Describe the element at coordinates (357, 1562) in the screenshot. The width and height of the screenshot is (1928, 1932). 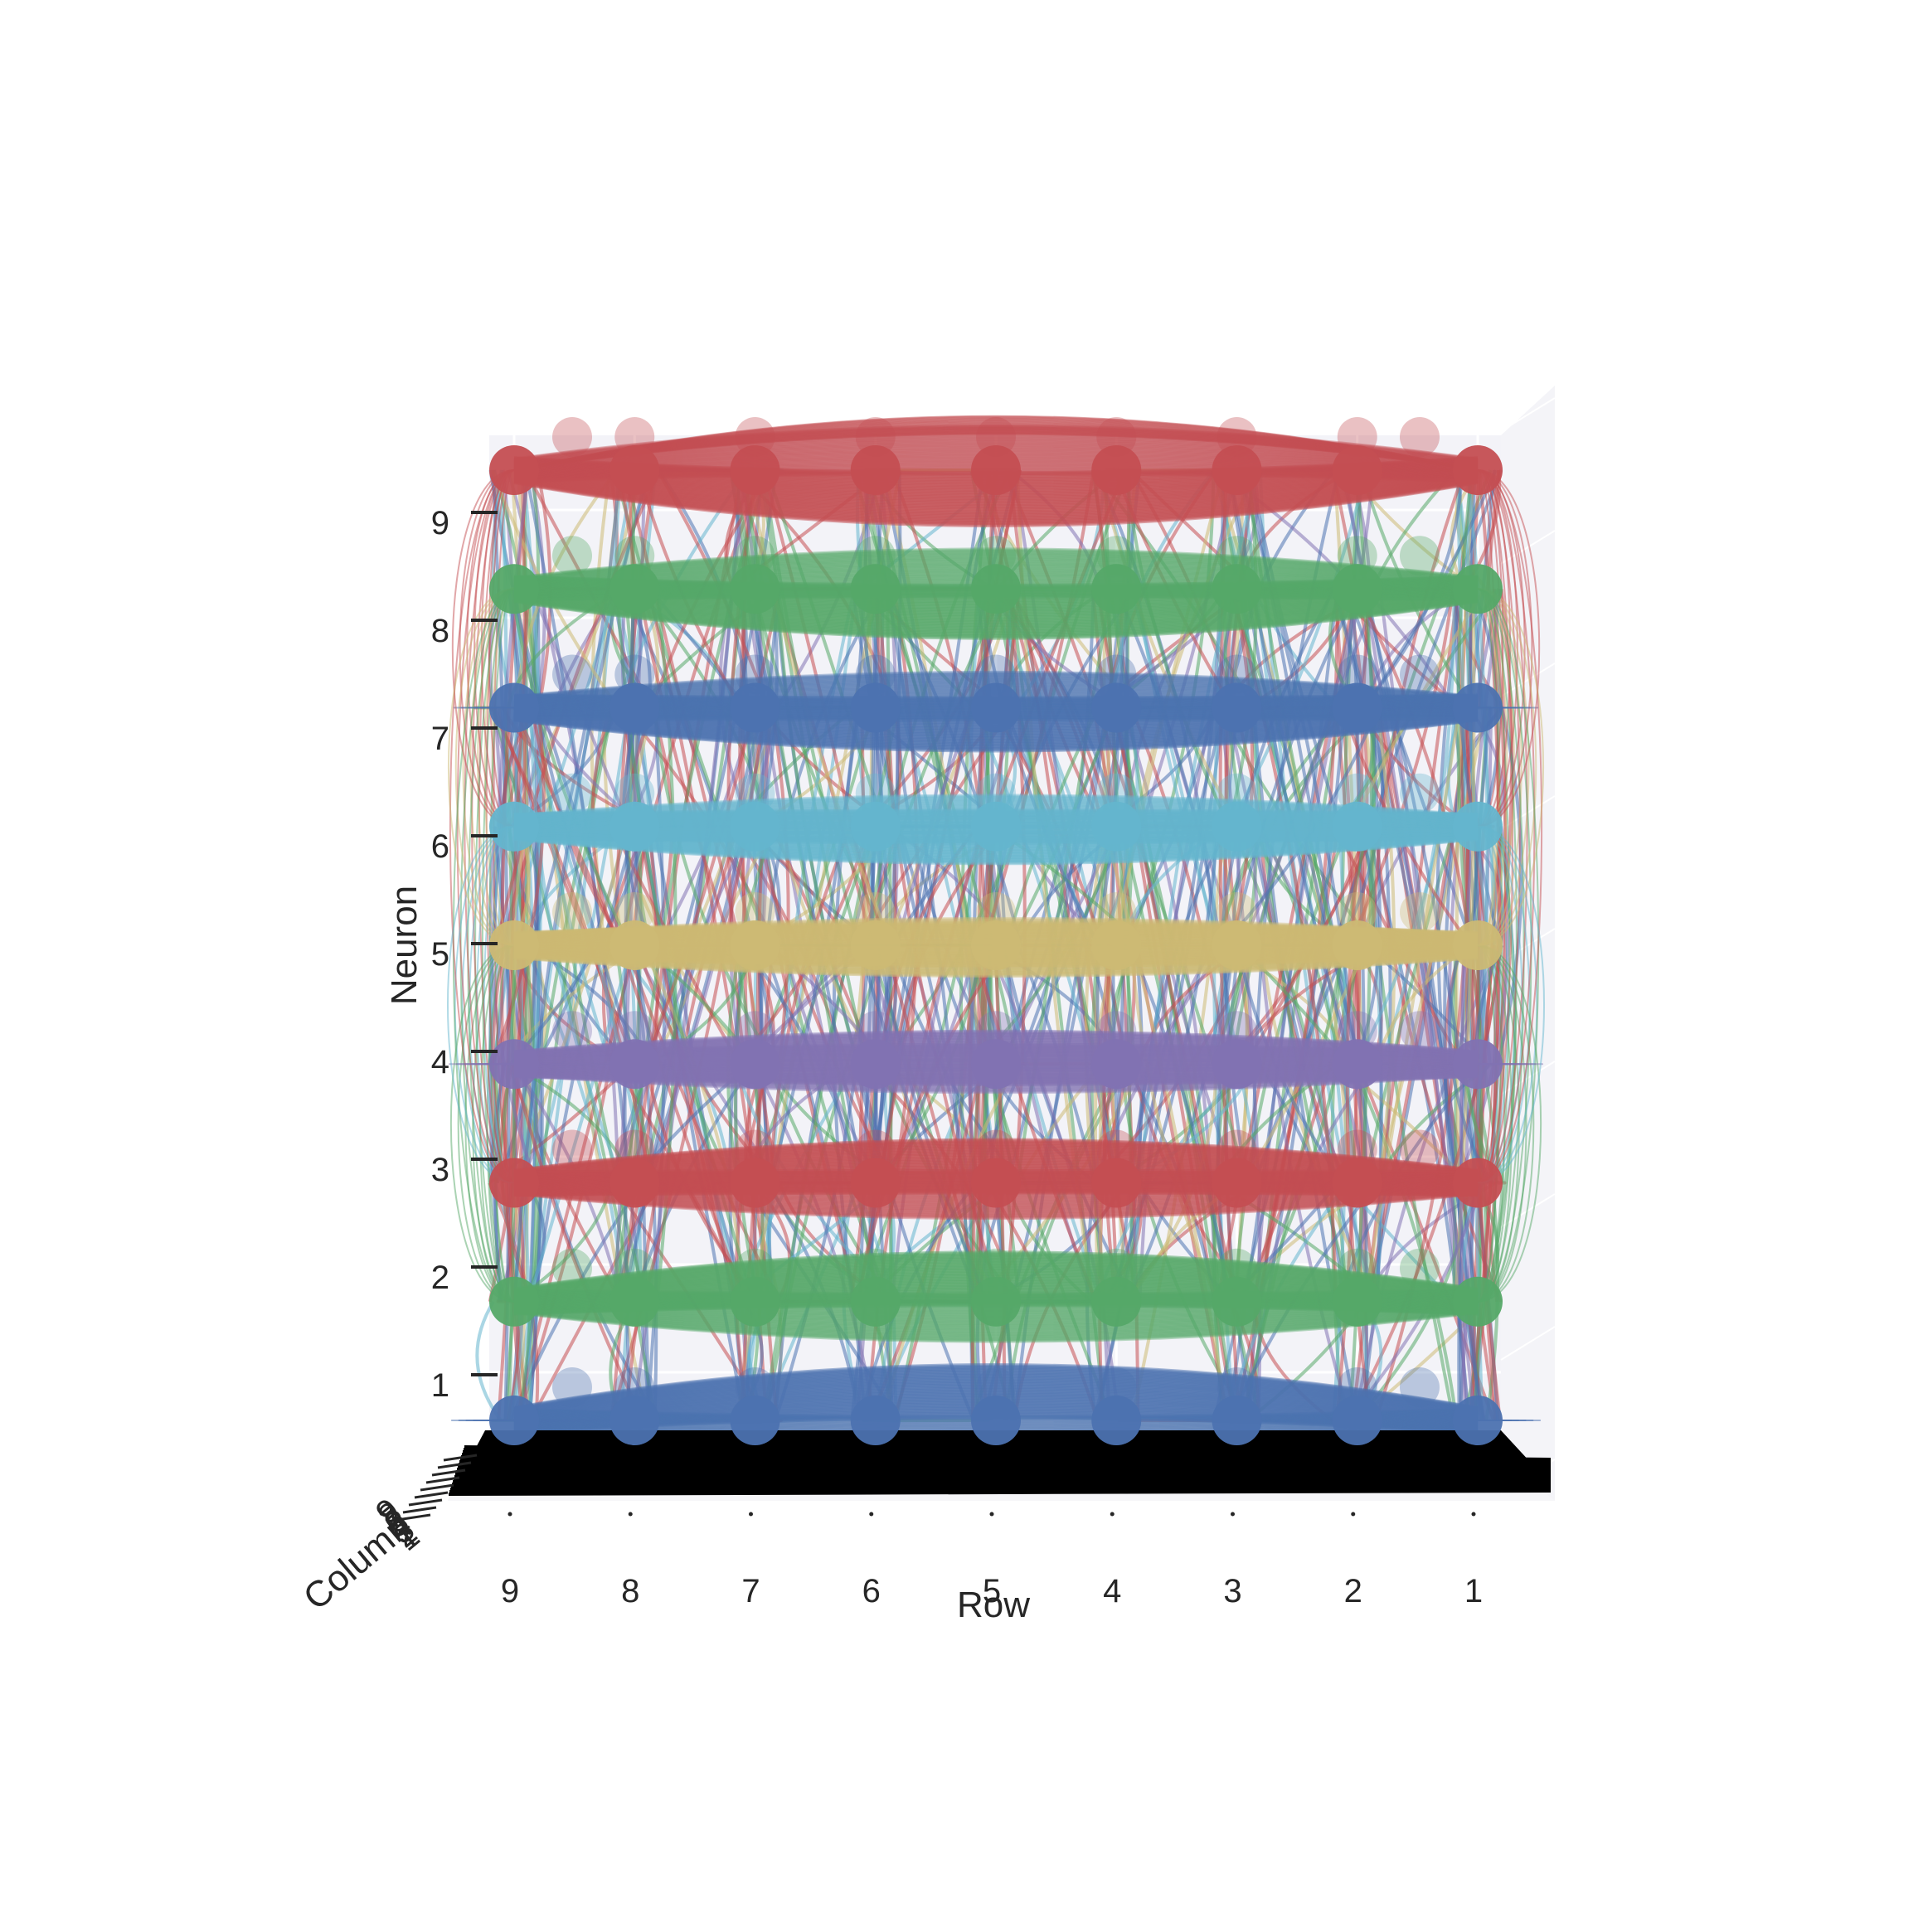
I see `z-axis-title: Column` at that location.